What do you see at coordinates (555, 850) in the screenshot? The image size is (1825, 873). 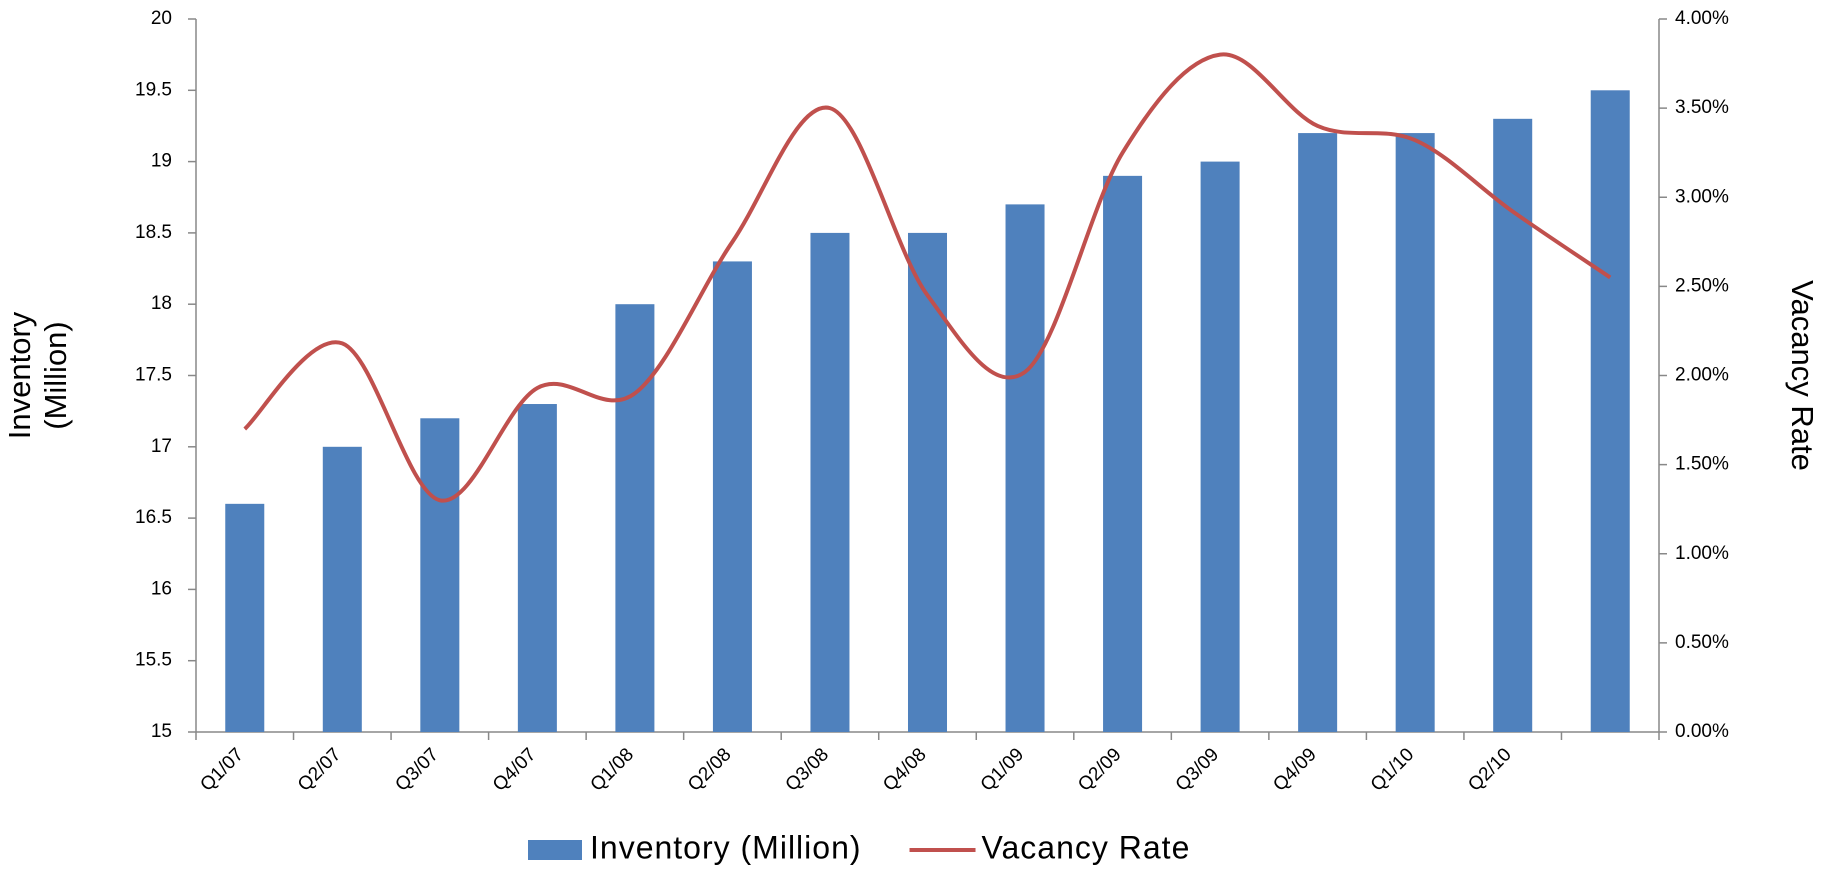 I see `legend-swatch` at bounding box center [555, 850].